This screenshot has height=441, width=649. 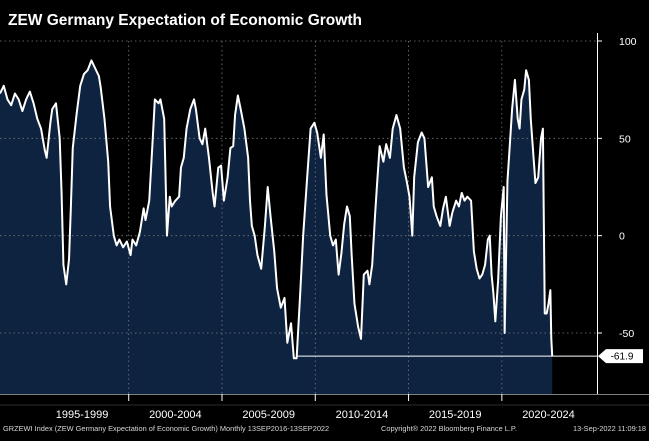 What do you see at coordinates (609, 428) in the screenshot?
I see `footer-timestamp: 13-Sep-2022 11:09:18` at bounding box center [609, 428].